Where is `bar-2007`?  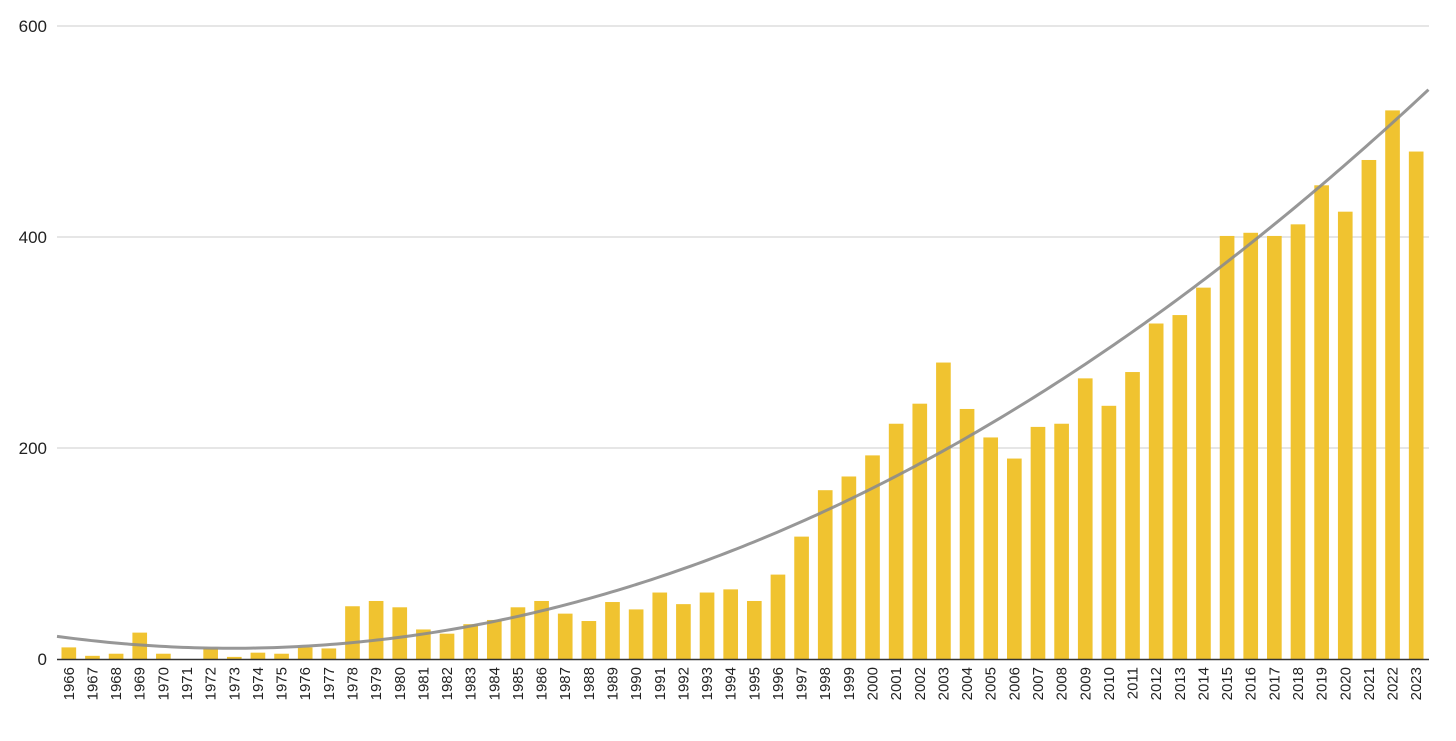
bar-2007 is located at coordinates (1038, 542).